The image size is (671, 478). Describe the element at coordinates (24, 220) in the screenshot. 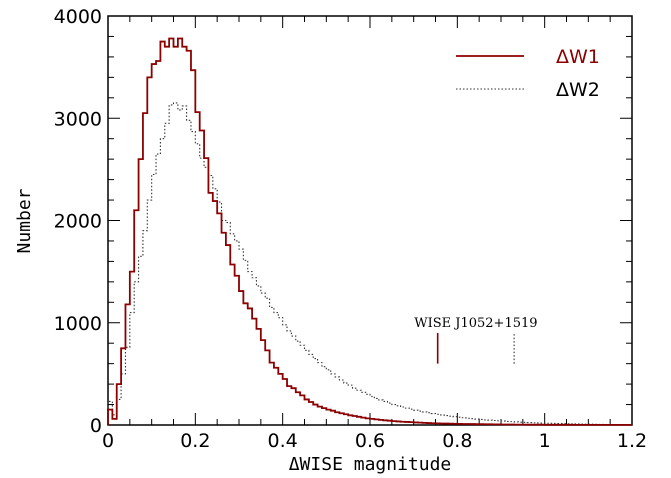

I see `y-axis-title: Number` at that location.